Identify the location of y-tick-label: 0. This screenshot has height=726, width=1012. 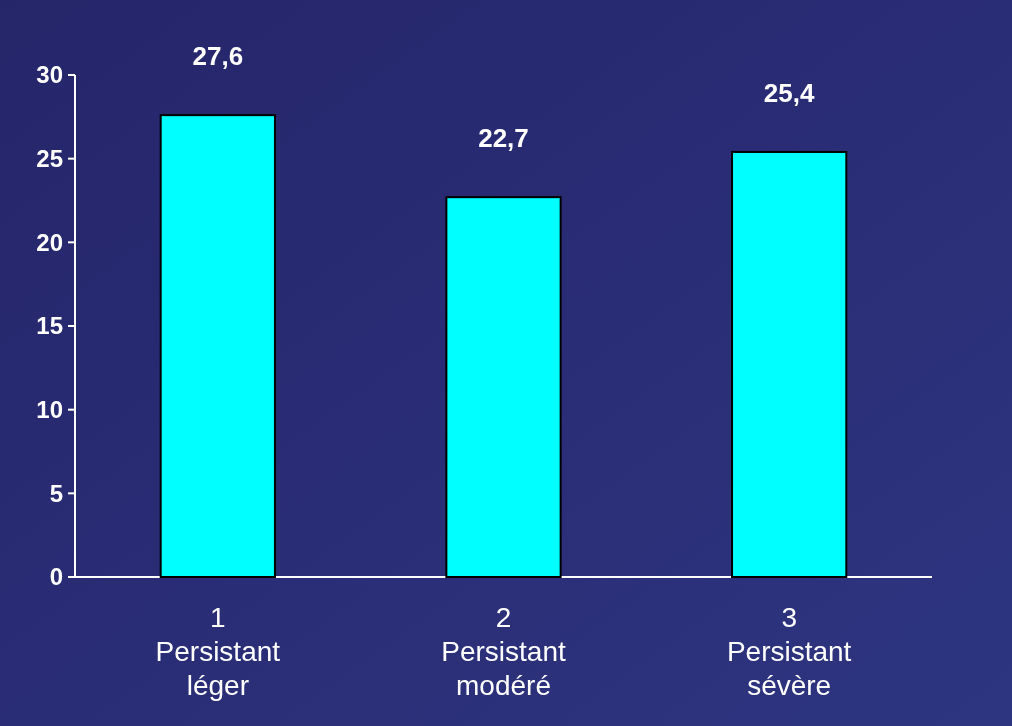
(56, 577).